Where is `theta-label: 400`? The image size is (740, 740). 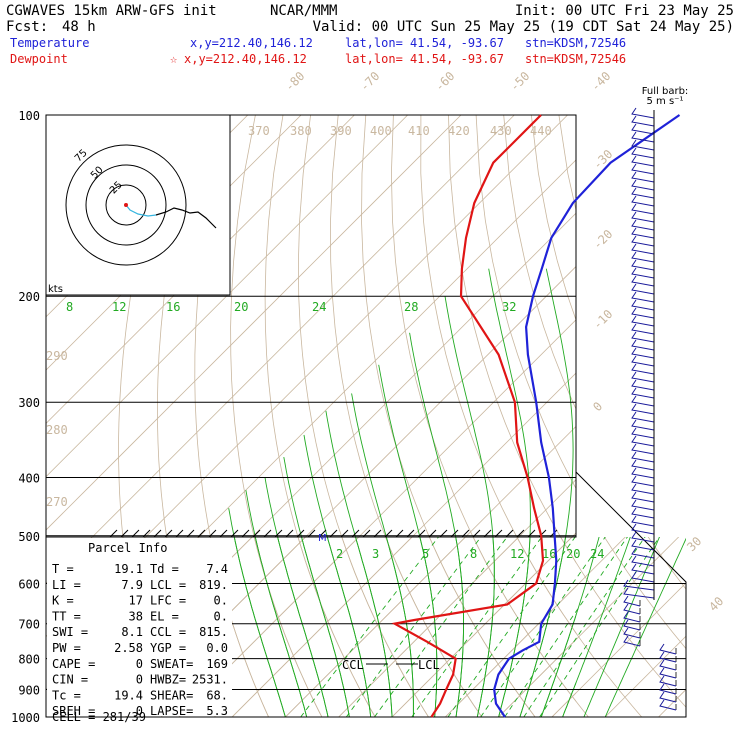
theta-label: 400 is located at coordinates (381, 131).